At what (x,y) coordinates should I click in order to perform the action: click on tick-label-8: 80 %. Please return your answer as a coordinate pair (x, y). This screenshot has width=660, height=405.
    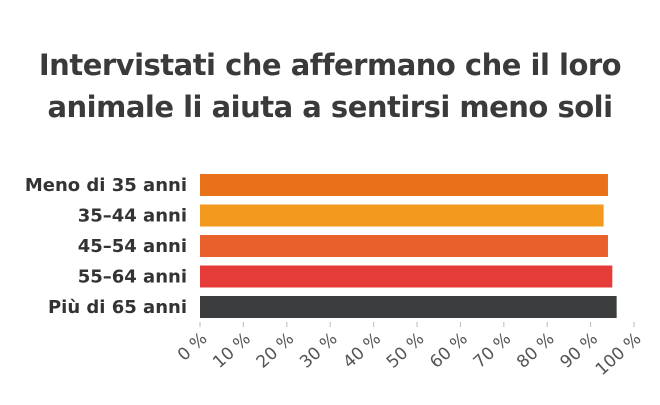
    Looking at the image, I should click on (535, 351).